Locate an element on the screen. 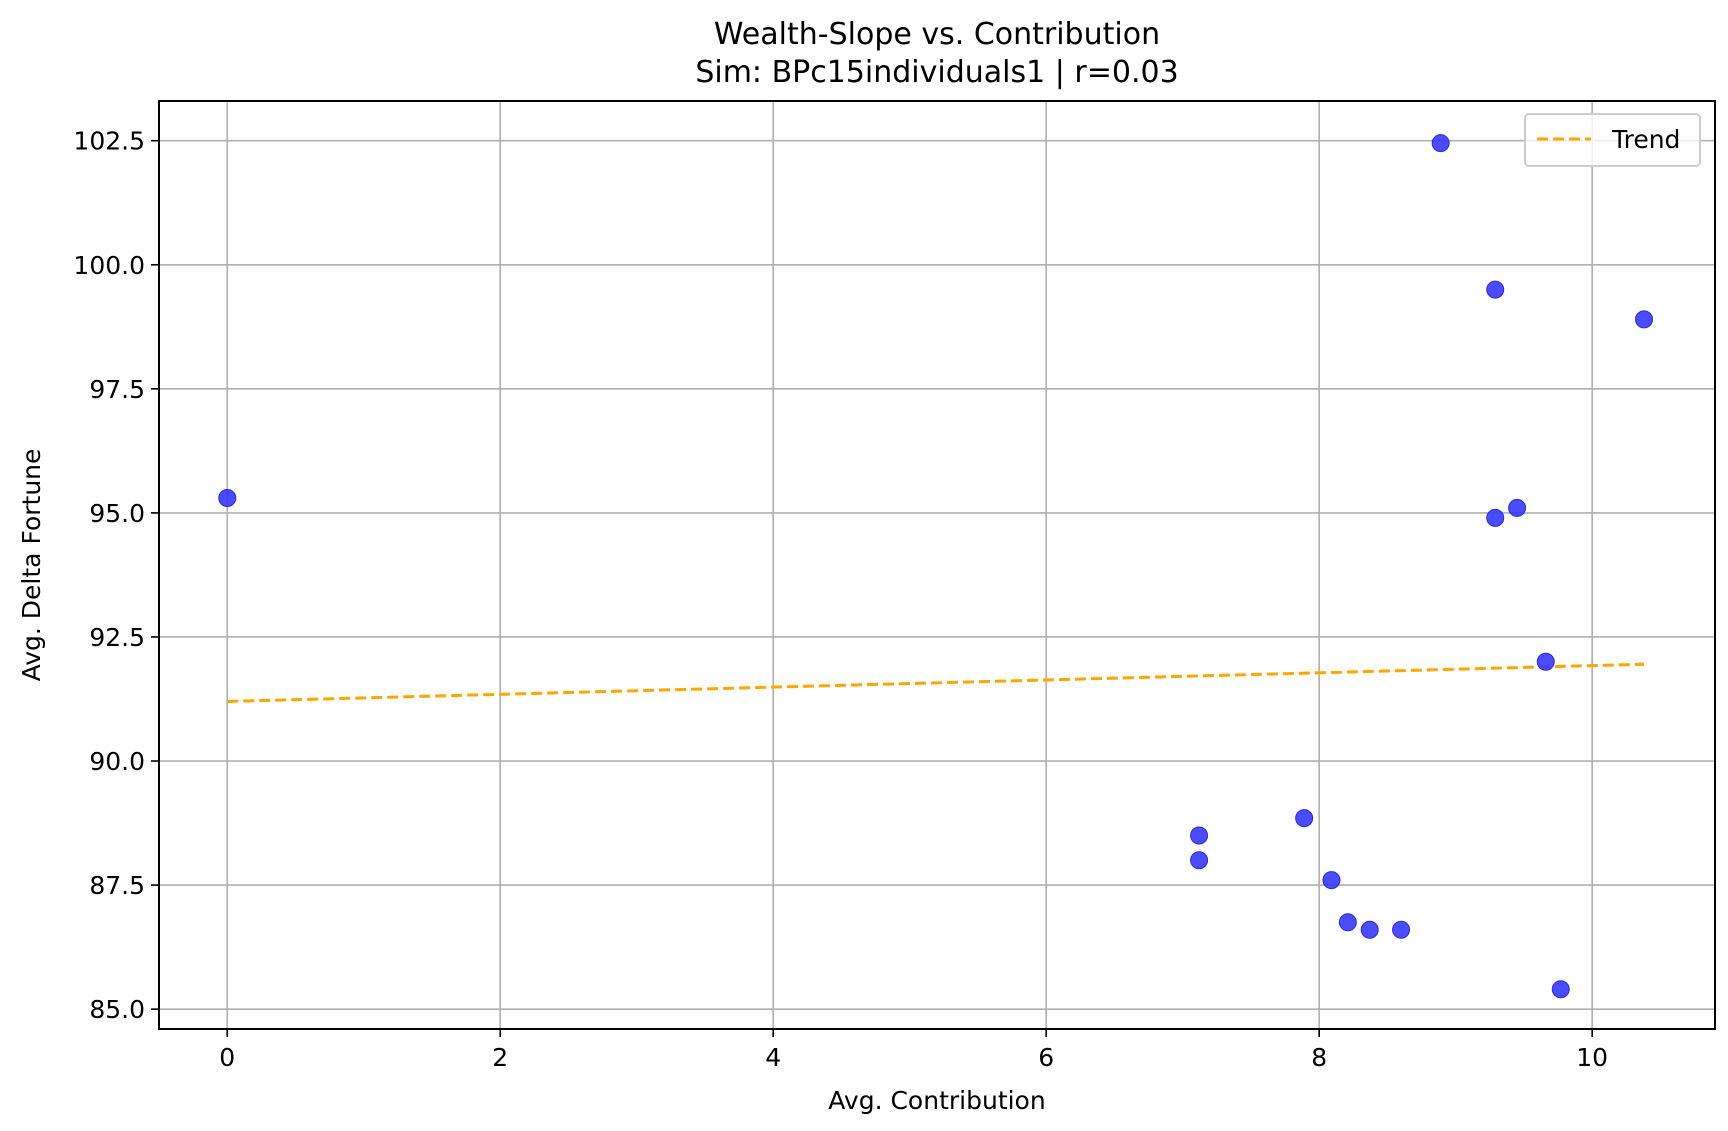 The width and height of the screenshot is (1728, 1131). trend-line is located at coordinates (936, 682).